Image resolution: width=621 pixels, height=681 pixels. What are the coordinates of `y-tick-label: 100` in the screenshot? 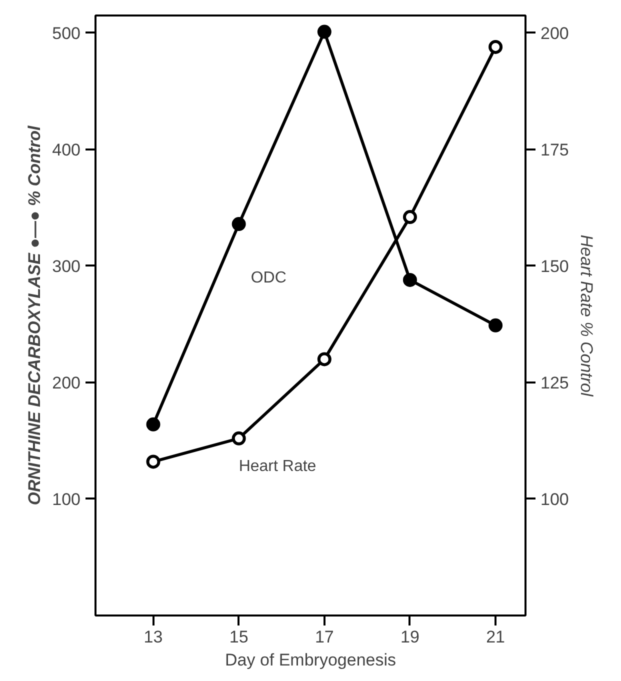 It's located at (66, 499).